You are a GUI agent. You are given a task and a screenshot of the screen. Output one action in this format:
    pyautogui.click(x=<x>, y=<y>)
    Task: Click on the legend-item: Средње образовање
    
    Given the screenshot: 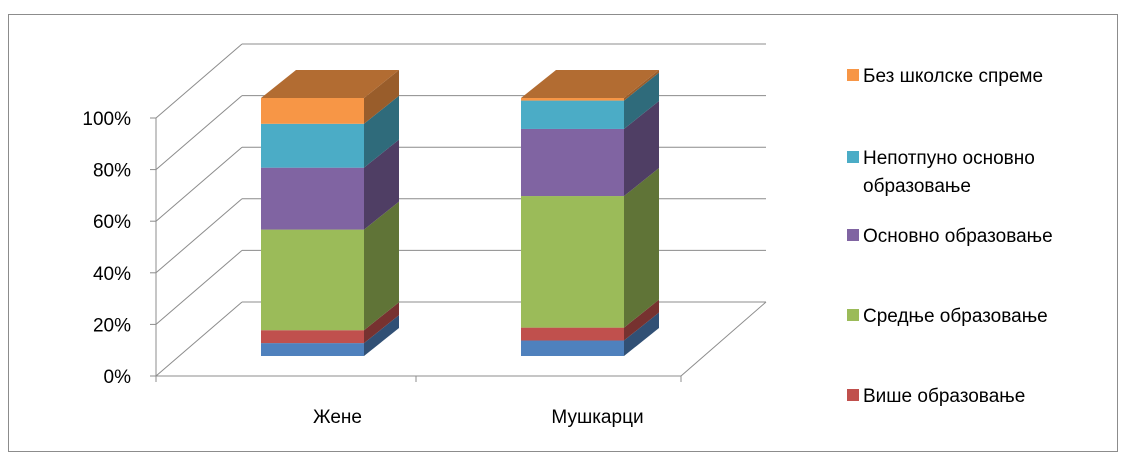 What is the action you would take?
    pyautogui.click(x=979, y=317)
    